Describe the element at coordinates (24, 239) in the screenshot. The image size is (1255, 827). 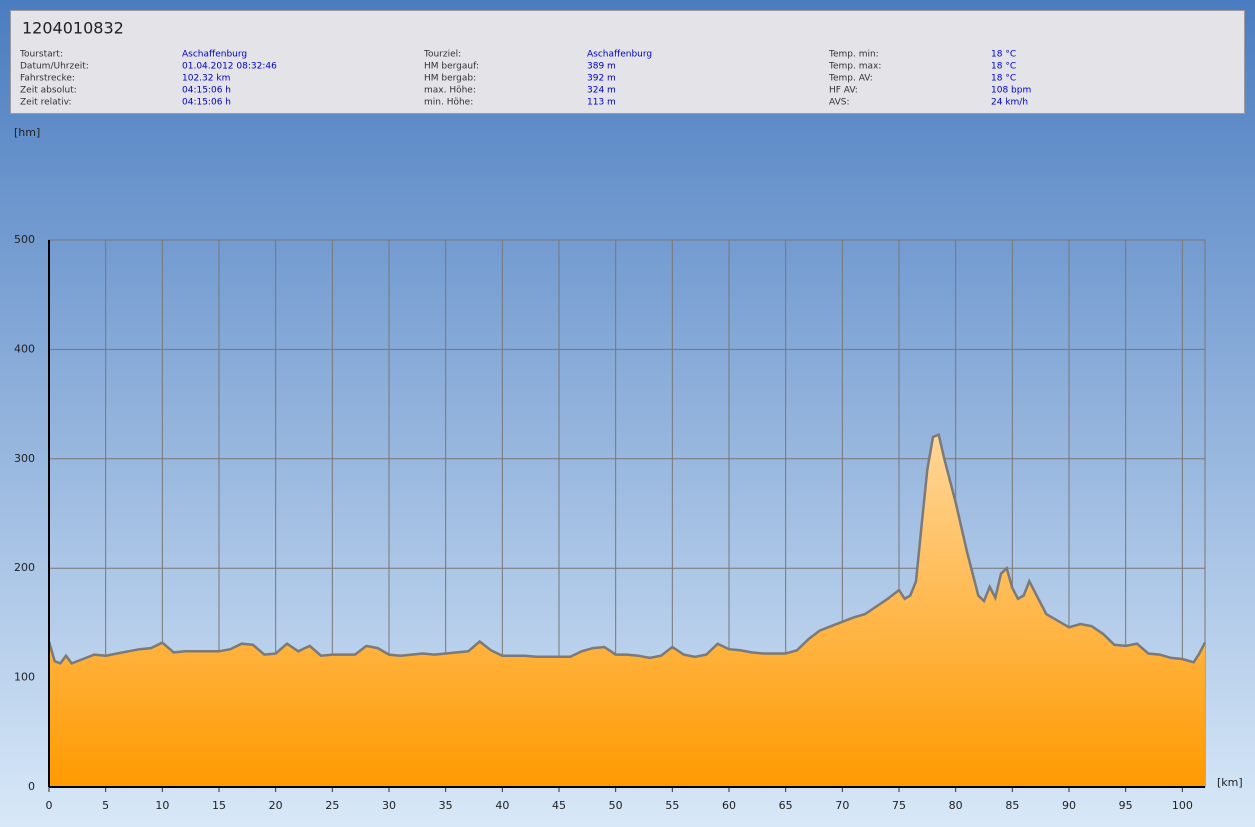
I see `y-tick-label: 500` at that location.